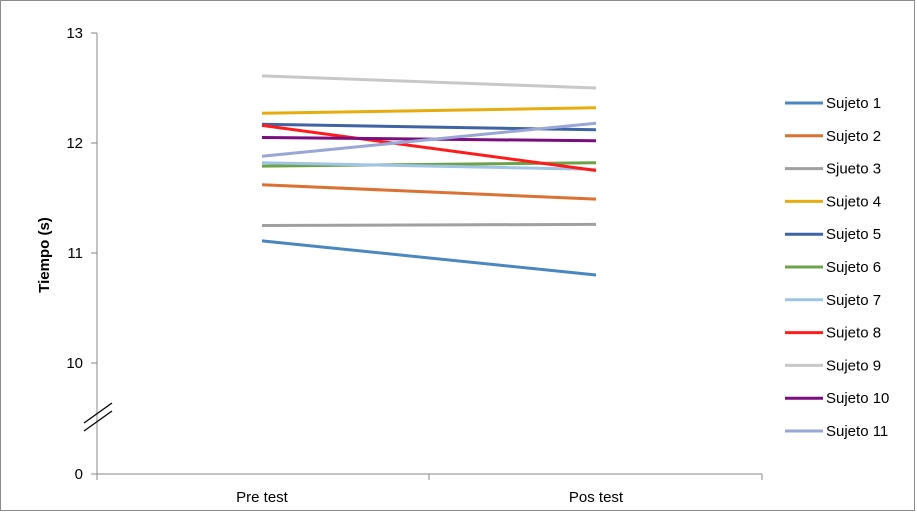 This screenshot has width=917, height=515. What do you see at coordinates (853, 169) in the screenshot?
I see `legend-label: Sjueto 3` at bounding box center [853, 169].